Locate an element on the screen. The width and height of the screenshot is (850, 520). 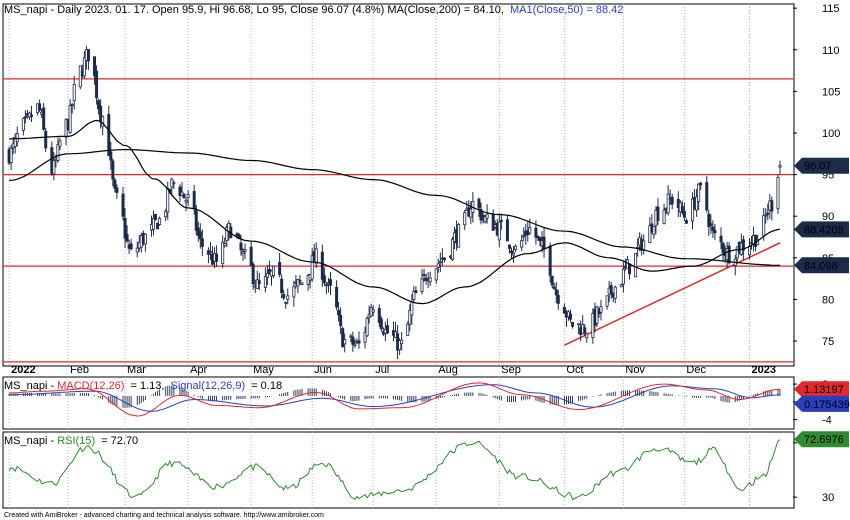
trendline is located at coordinates (672, 294).